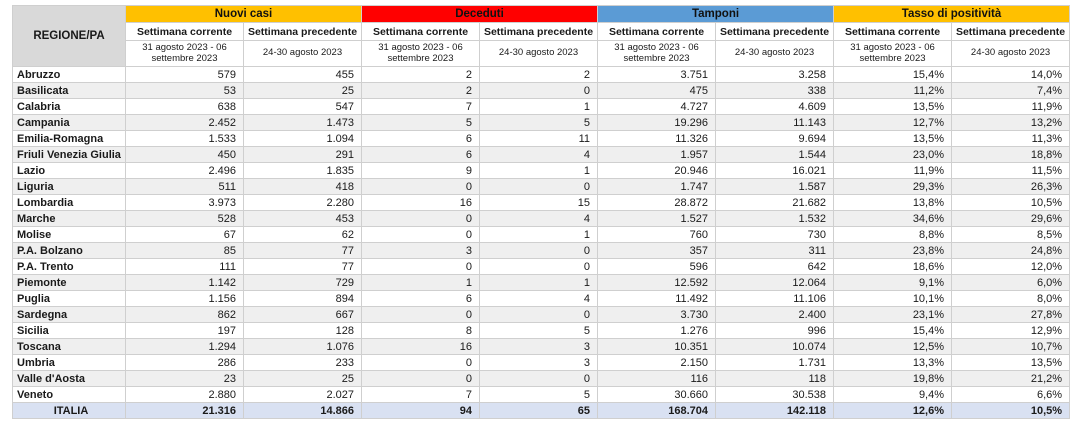  Describe the element at coordinates (184, 106) in the screenshot. I see `value-cell: 638` at that location.